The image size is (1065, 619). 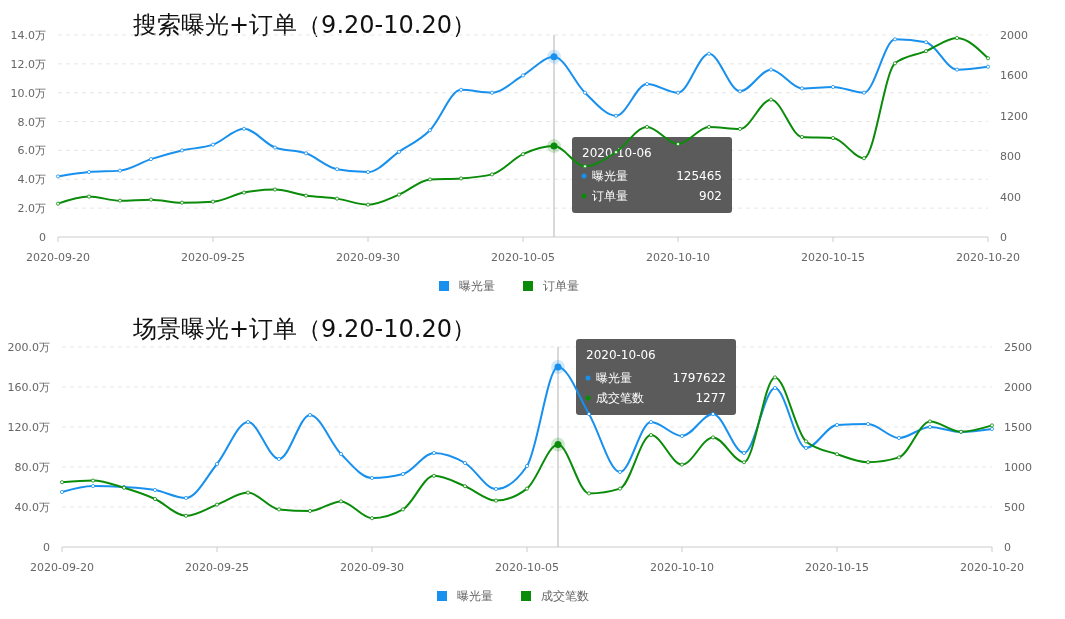 I want to click on y-tick-label: 200.0万, so click(x=28, y=347).